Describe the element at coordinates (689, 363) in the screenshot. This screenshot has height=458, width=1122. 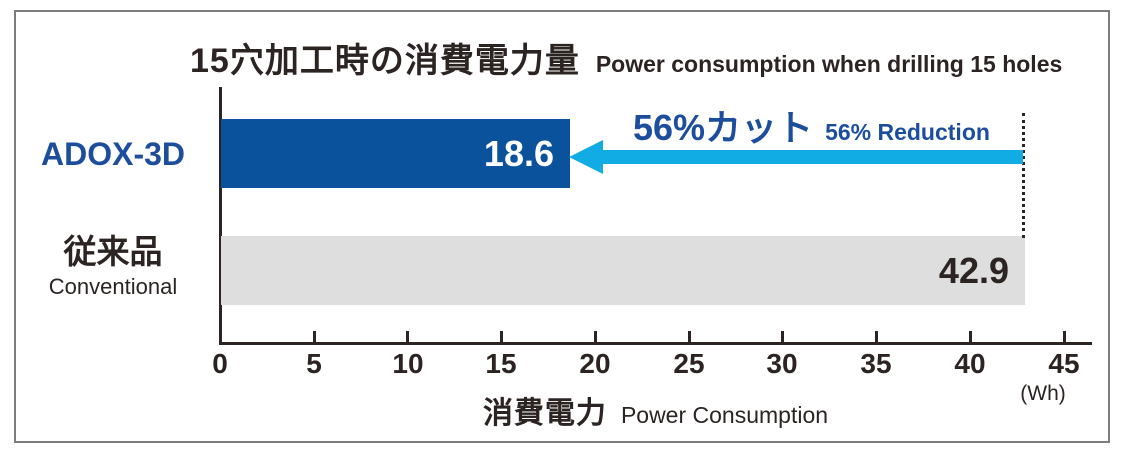
I see `x-axis-tick-label: 25` at that location.